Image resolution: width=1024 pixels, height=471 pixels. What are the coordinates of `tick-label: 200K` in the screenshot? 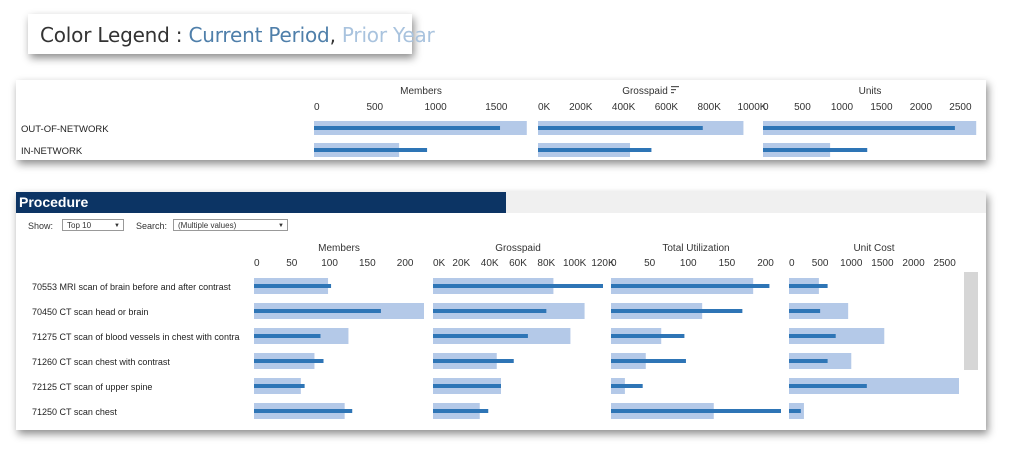 It's located at (581, 107).